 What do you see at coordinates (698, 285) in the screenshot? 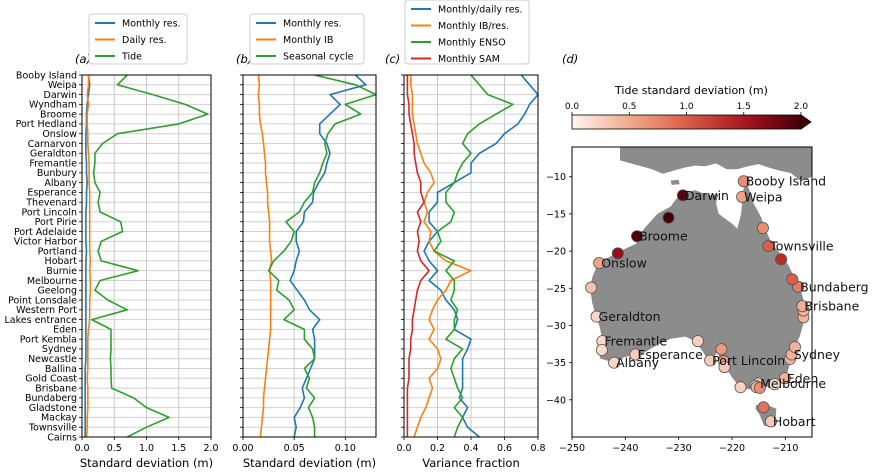
I see `land-australia` at bounding box center [698, 285].